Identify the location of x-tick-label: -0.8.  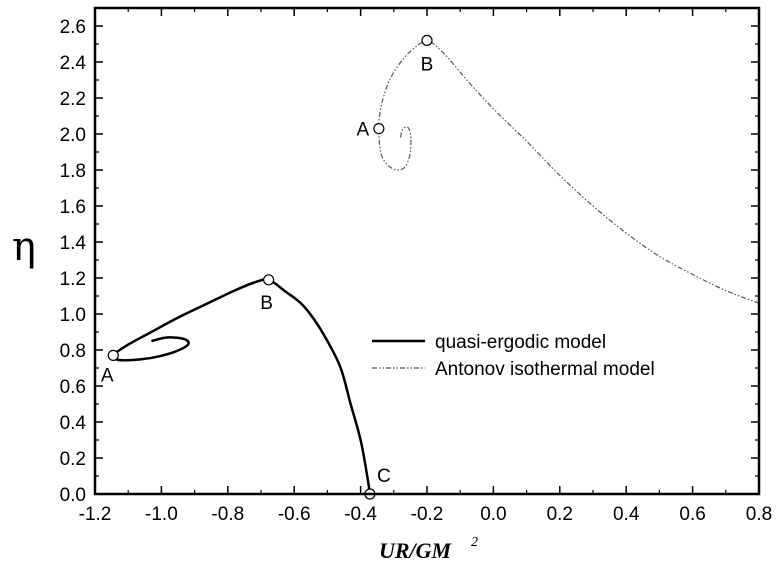
(227, 514).